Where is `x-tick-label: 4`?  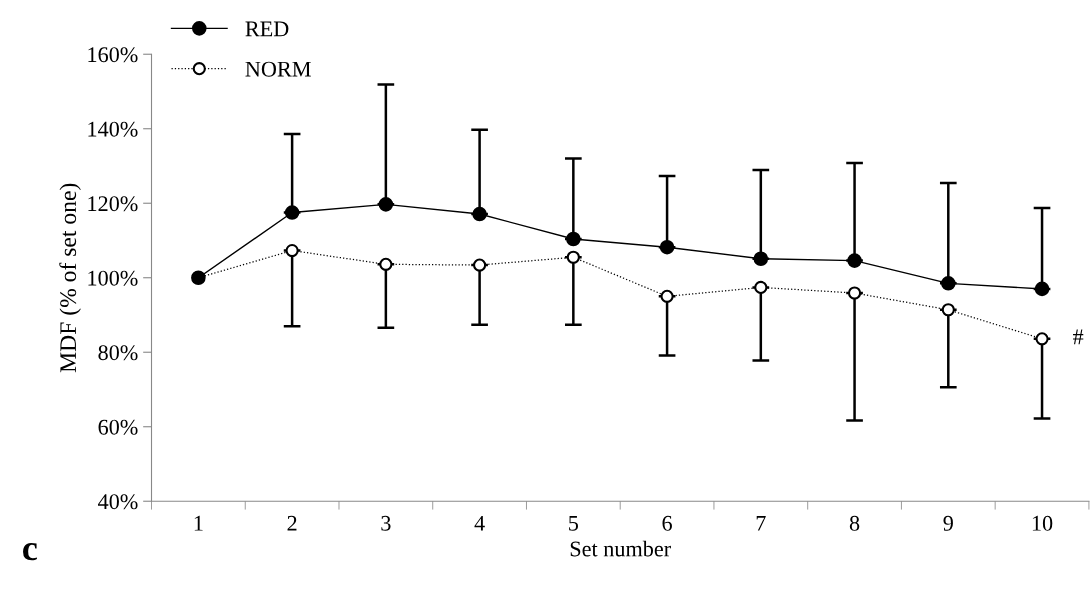
x-tick-label: 4 is located at coordinates (479, 523).